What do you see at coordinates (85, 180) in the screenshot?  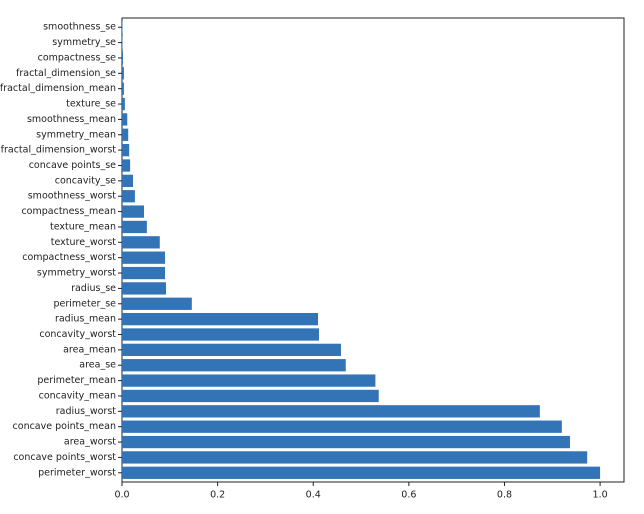 I see `y-tick-label: concavity_se` at bounding box center [85, 180].